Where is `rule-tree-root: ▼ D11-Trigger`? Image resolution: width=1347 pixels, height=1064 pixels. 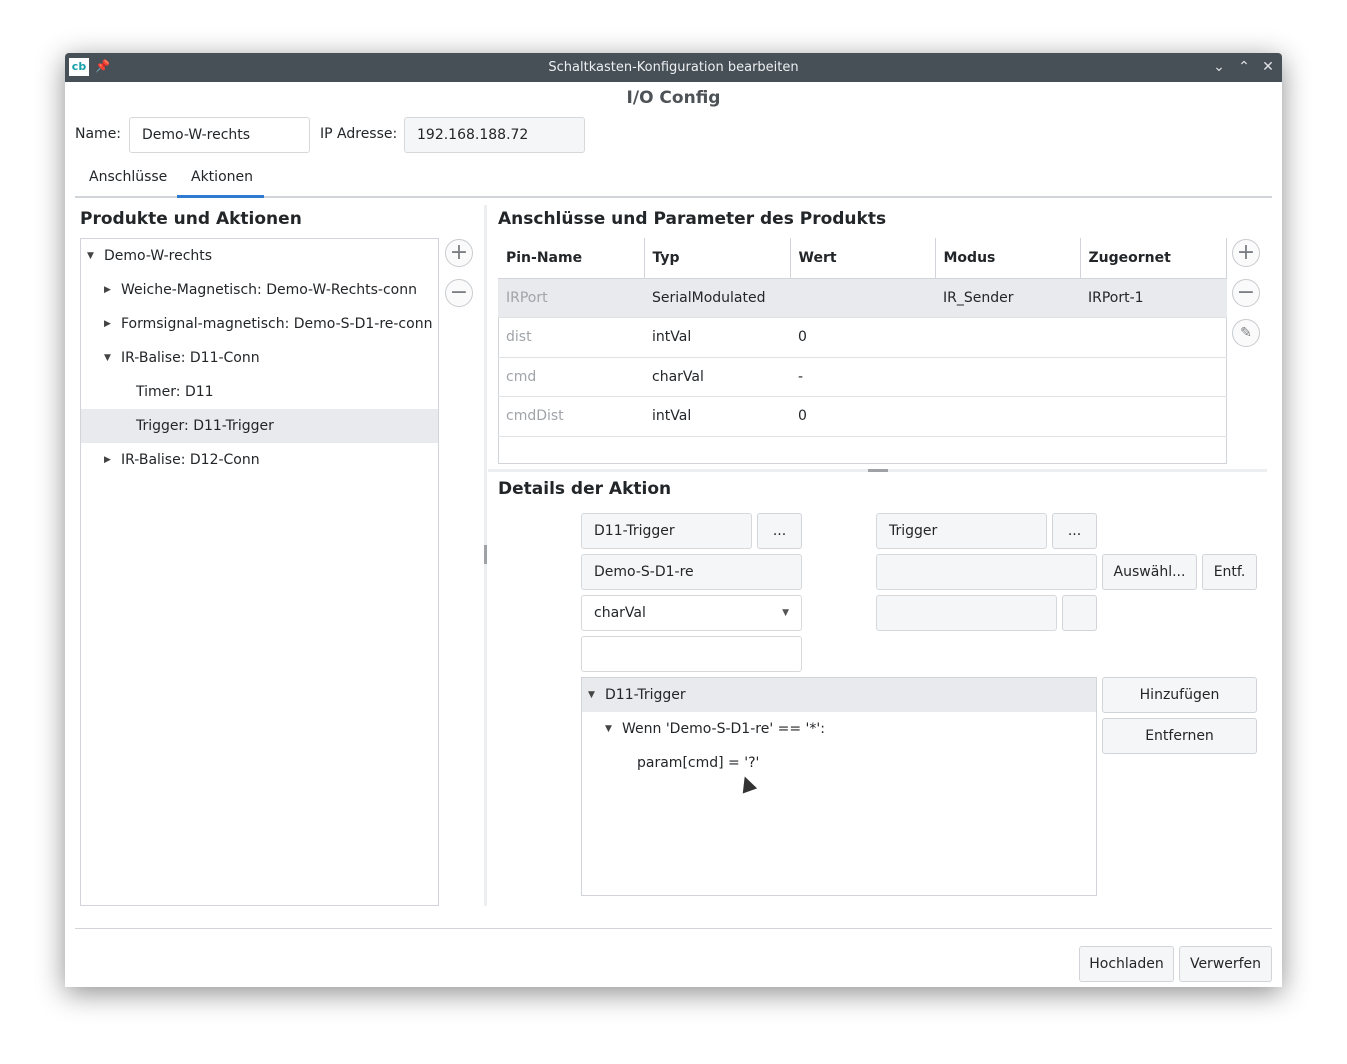 rule-tree-root: ▼ D11-Trigger is located at coordinates (839, 695).